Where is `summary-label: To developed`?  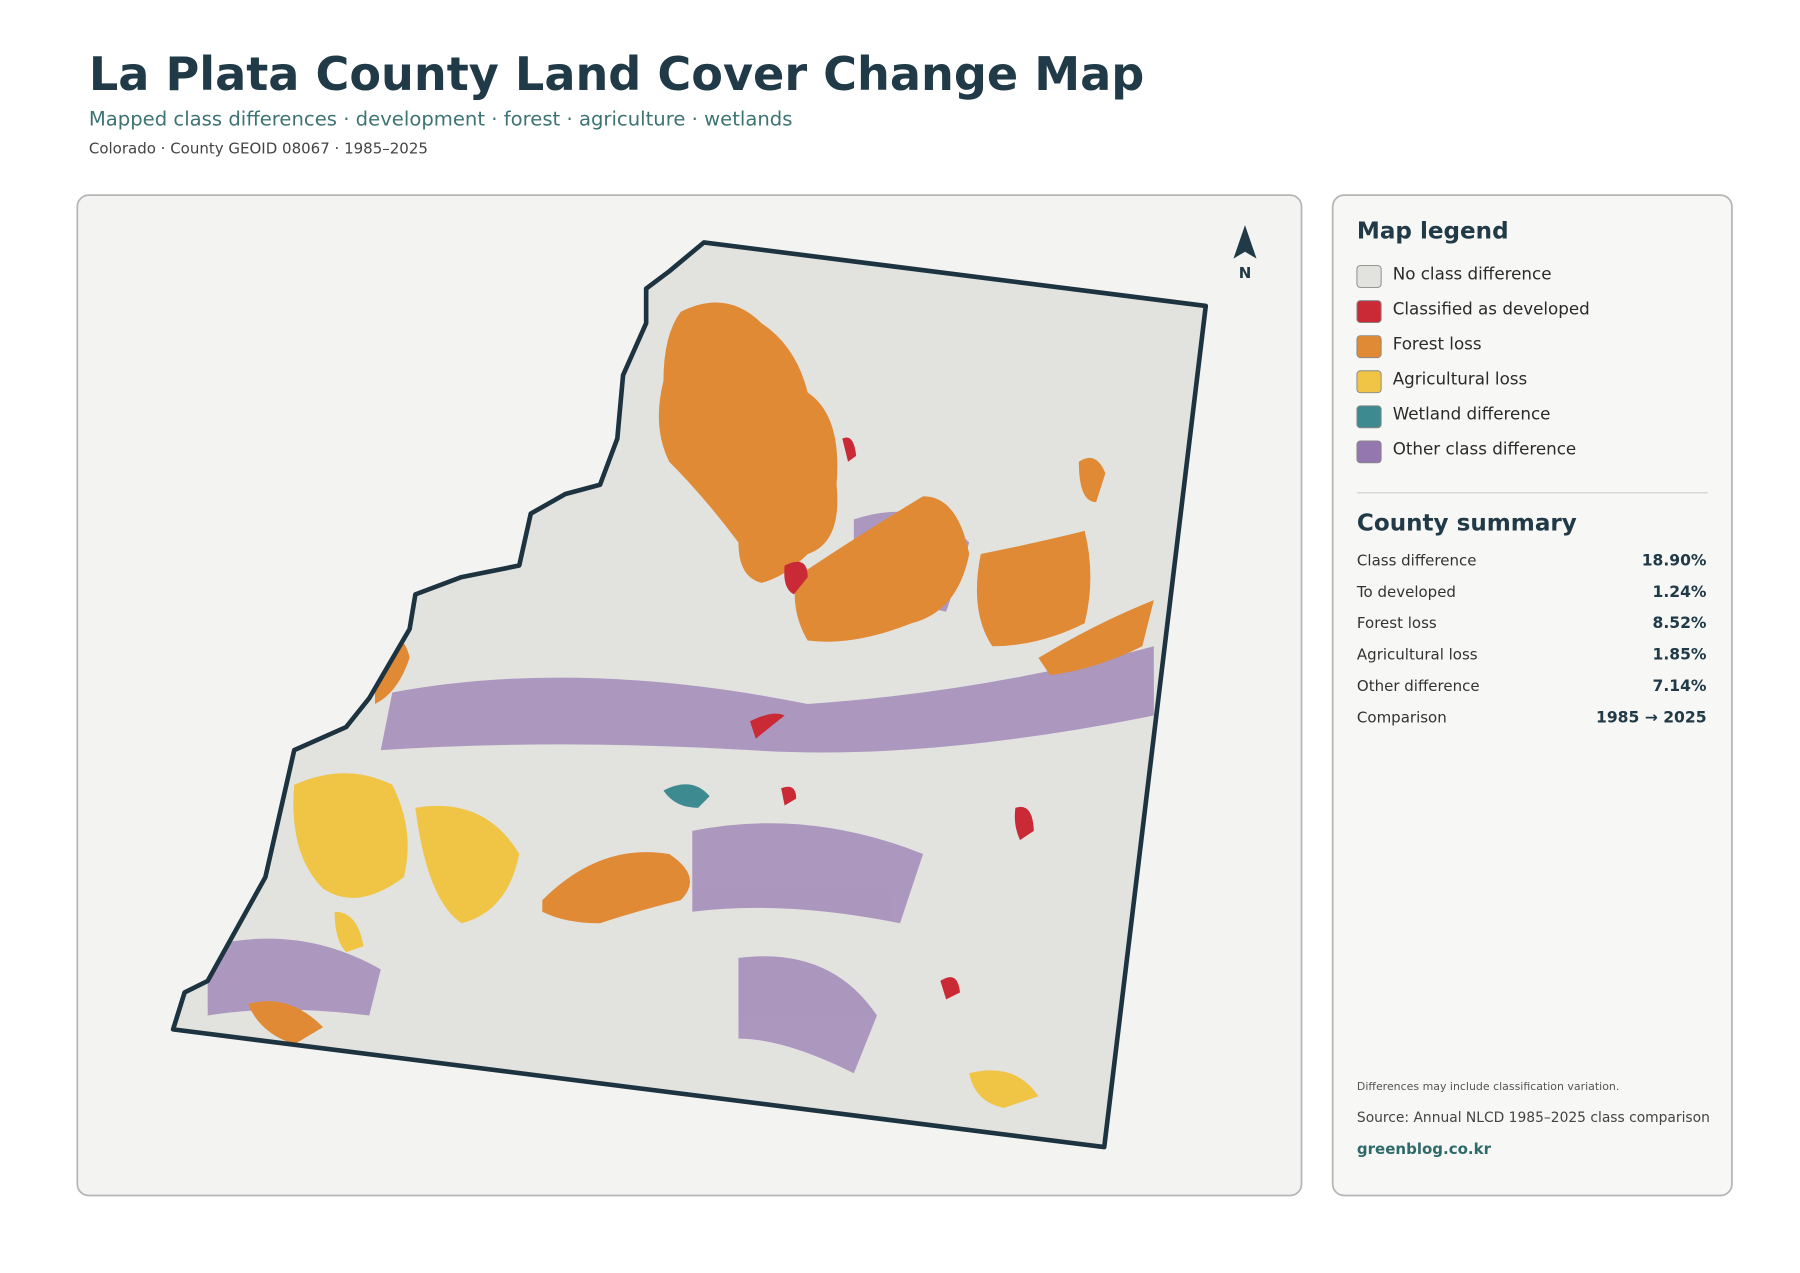
summary-label: To developed is located at coordinates (1406, 592).